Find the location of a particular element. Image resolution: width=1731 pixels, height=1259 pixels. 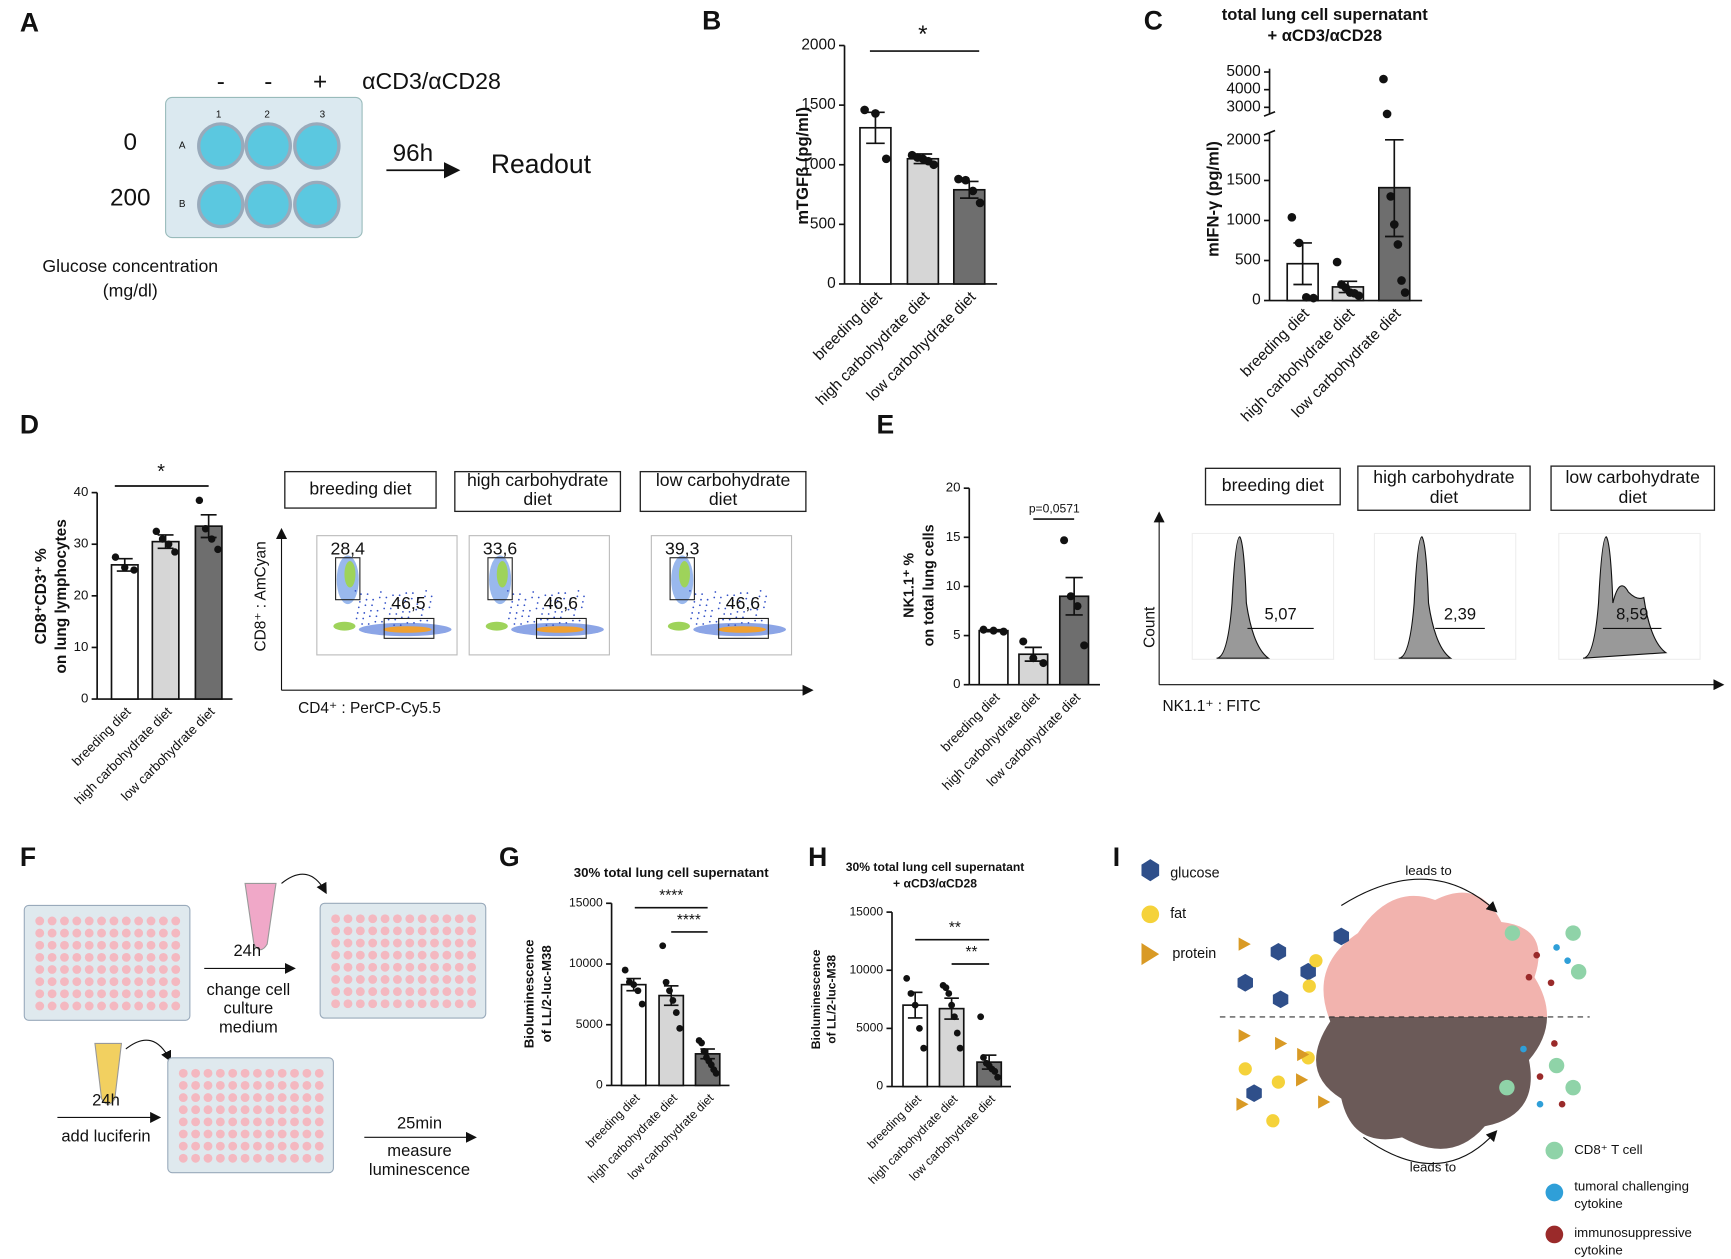

population is located at coordinates (684, 574).